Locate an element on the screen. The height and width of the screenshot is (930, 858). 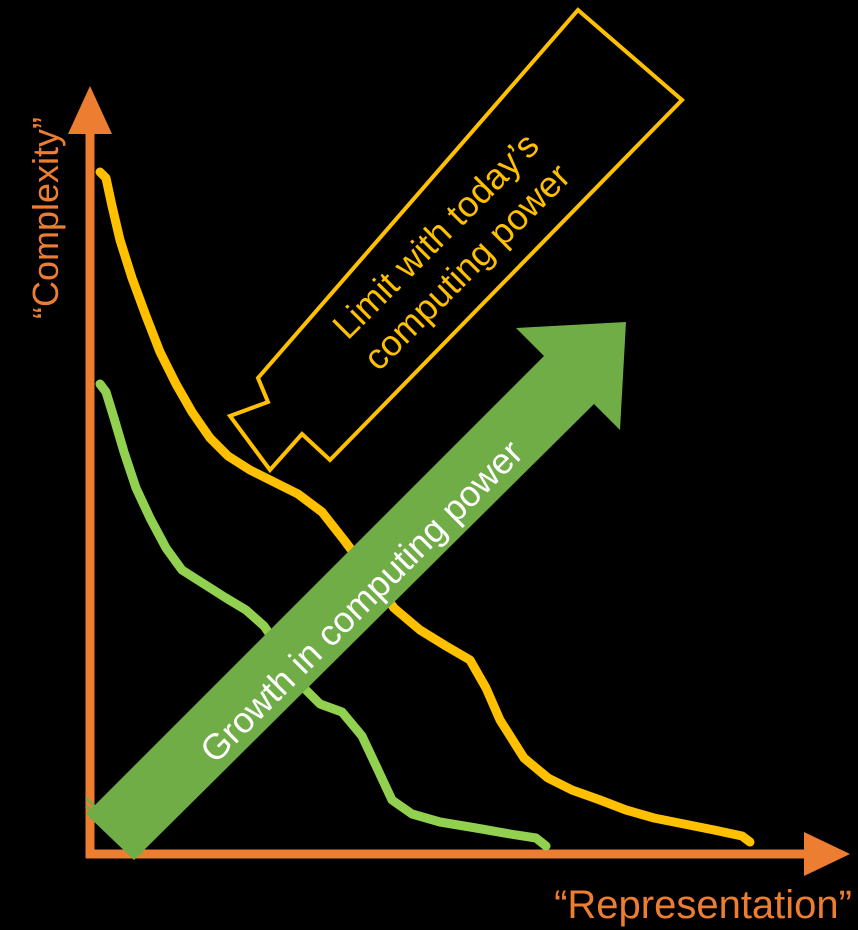
y-axis-label: “Complexity” is located at coordinates (45, 218).